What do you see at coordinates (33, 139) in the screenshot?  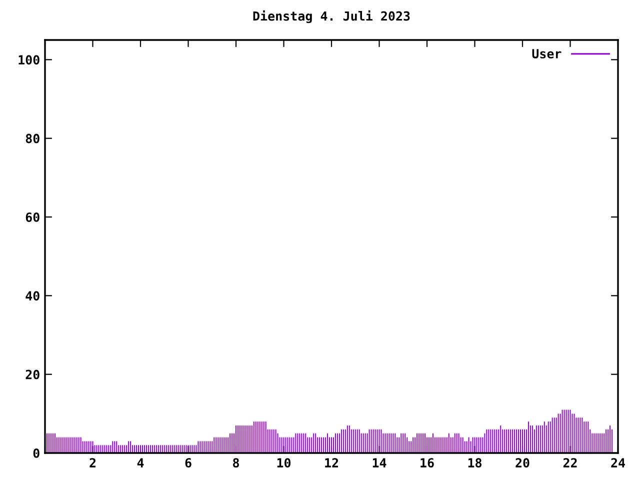 I see `y-tick-label: 80` at bounding box center [33, 139].